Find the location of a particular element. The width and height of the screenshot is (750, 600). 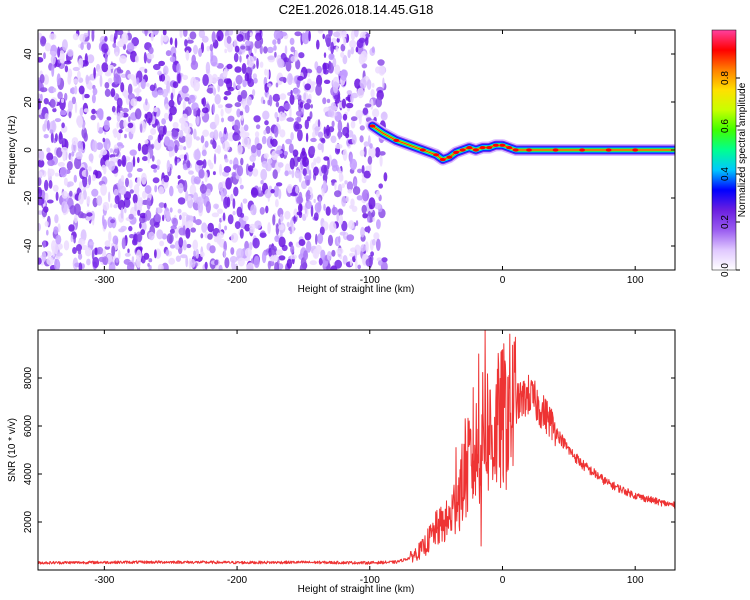

y-tick-label: -40 is located at coordinates (28, 245).